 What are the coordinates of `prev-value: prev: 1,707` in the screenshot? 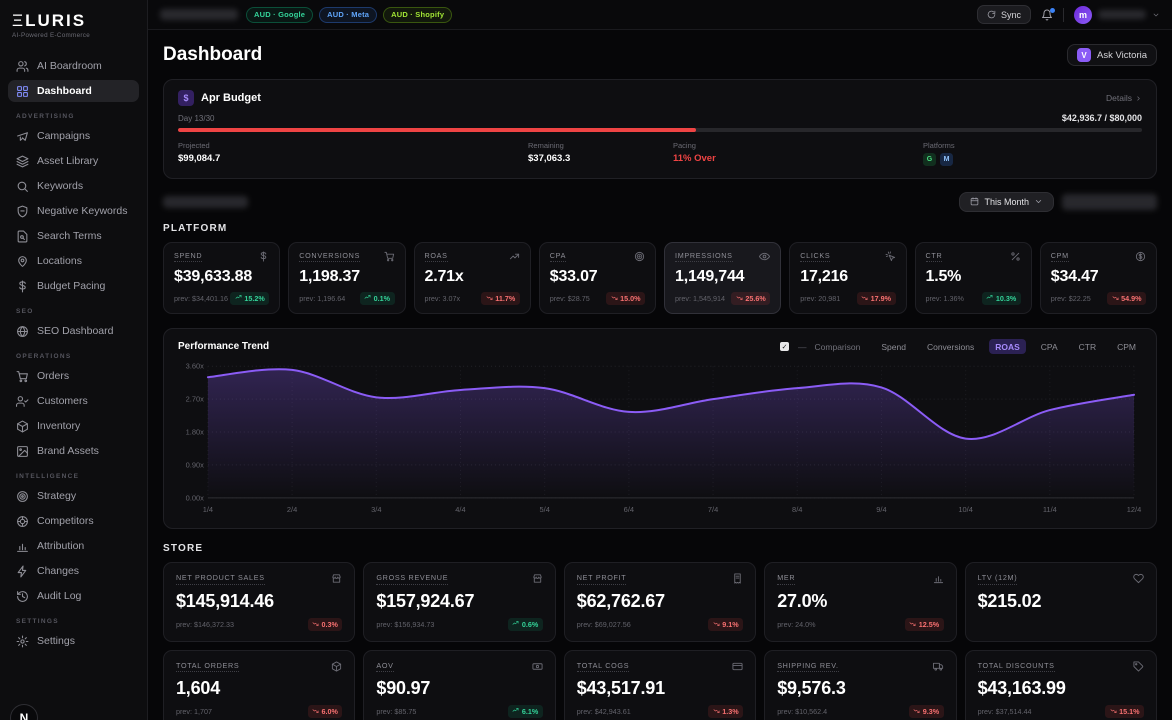 It's located at (194, 711).